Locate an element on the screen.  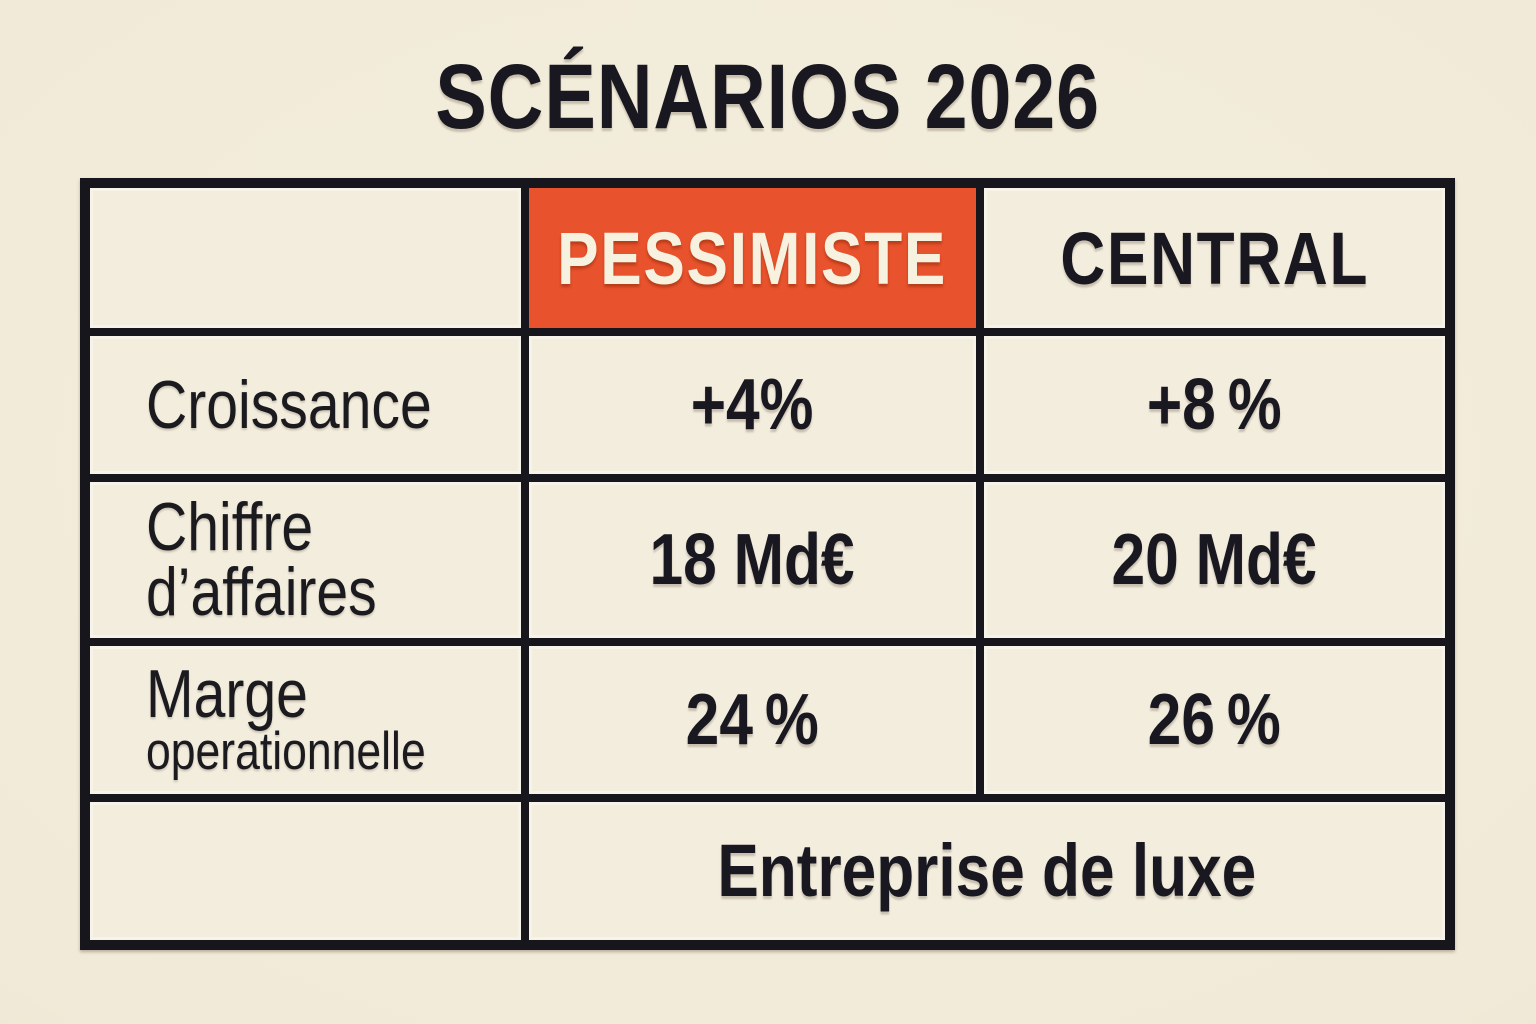
row-label-marge-text: Marge operationnelle is located at coordinates (286, 720).